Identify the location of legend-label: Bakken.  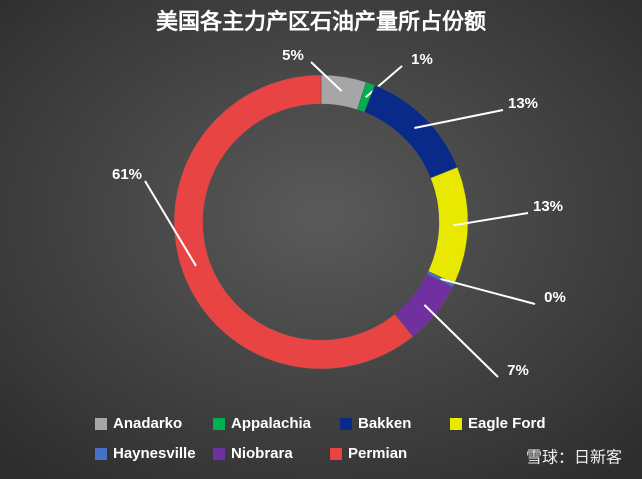
(384, 423).